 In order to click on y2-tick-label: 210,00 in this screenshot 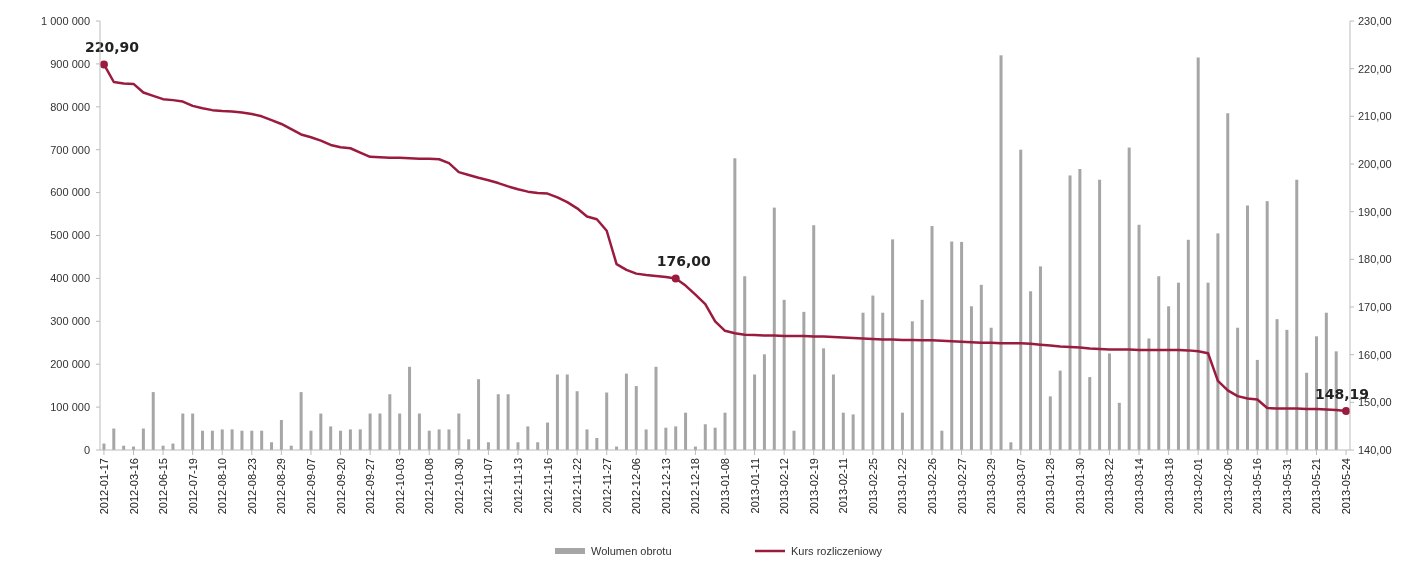, I will do `click(1375, 116)`.